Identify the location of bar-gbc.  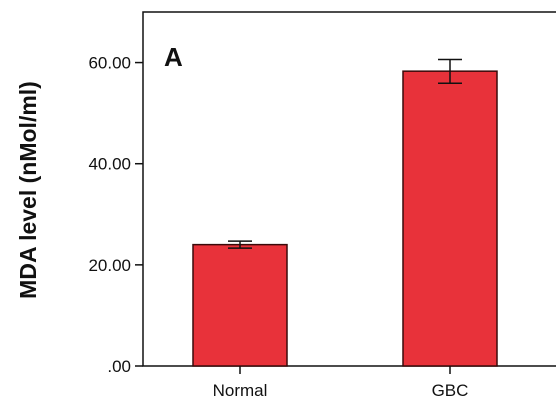
(450, 218).